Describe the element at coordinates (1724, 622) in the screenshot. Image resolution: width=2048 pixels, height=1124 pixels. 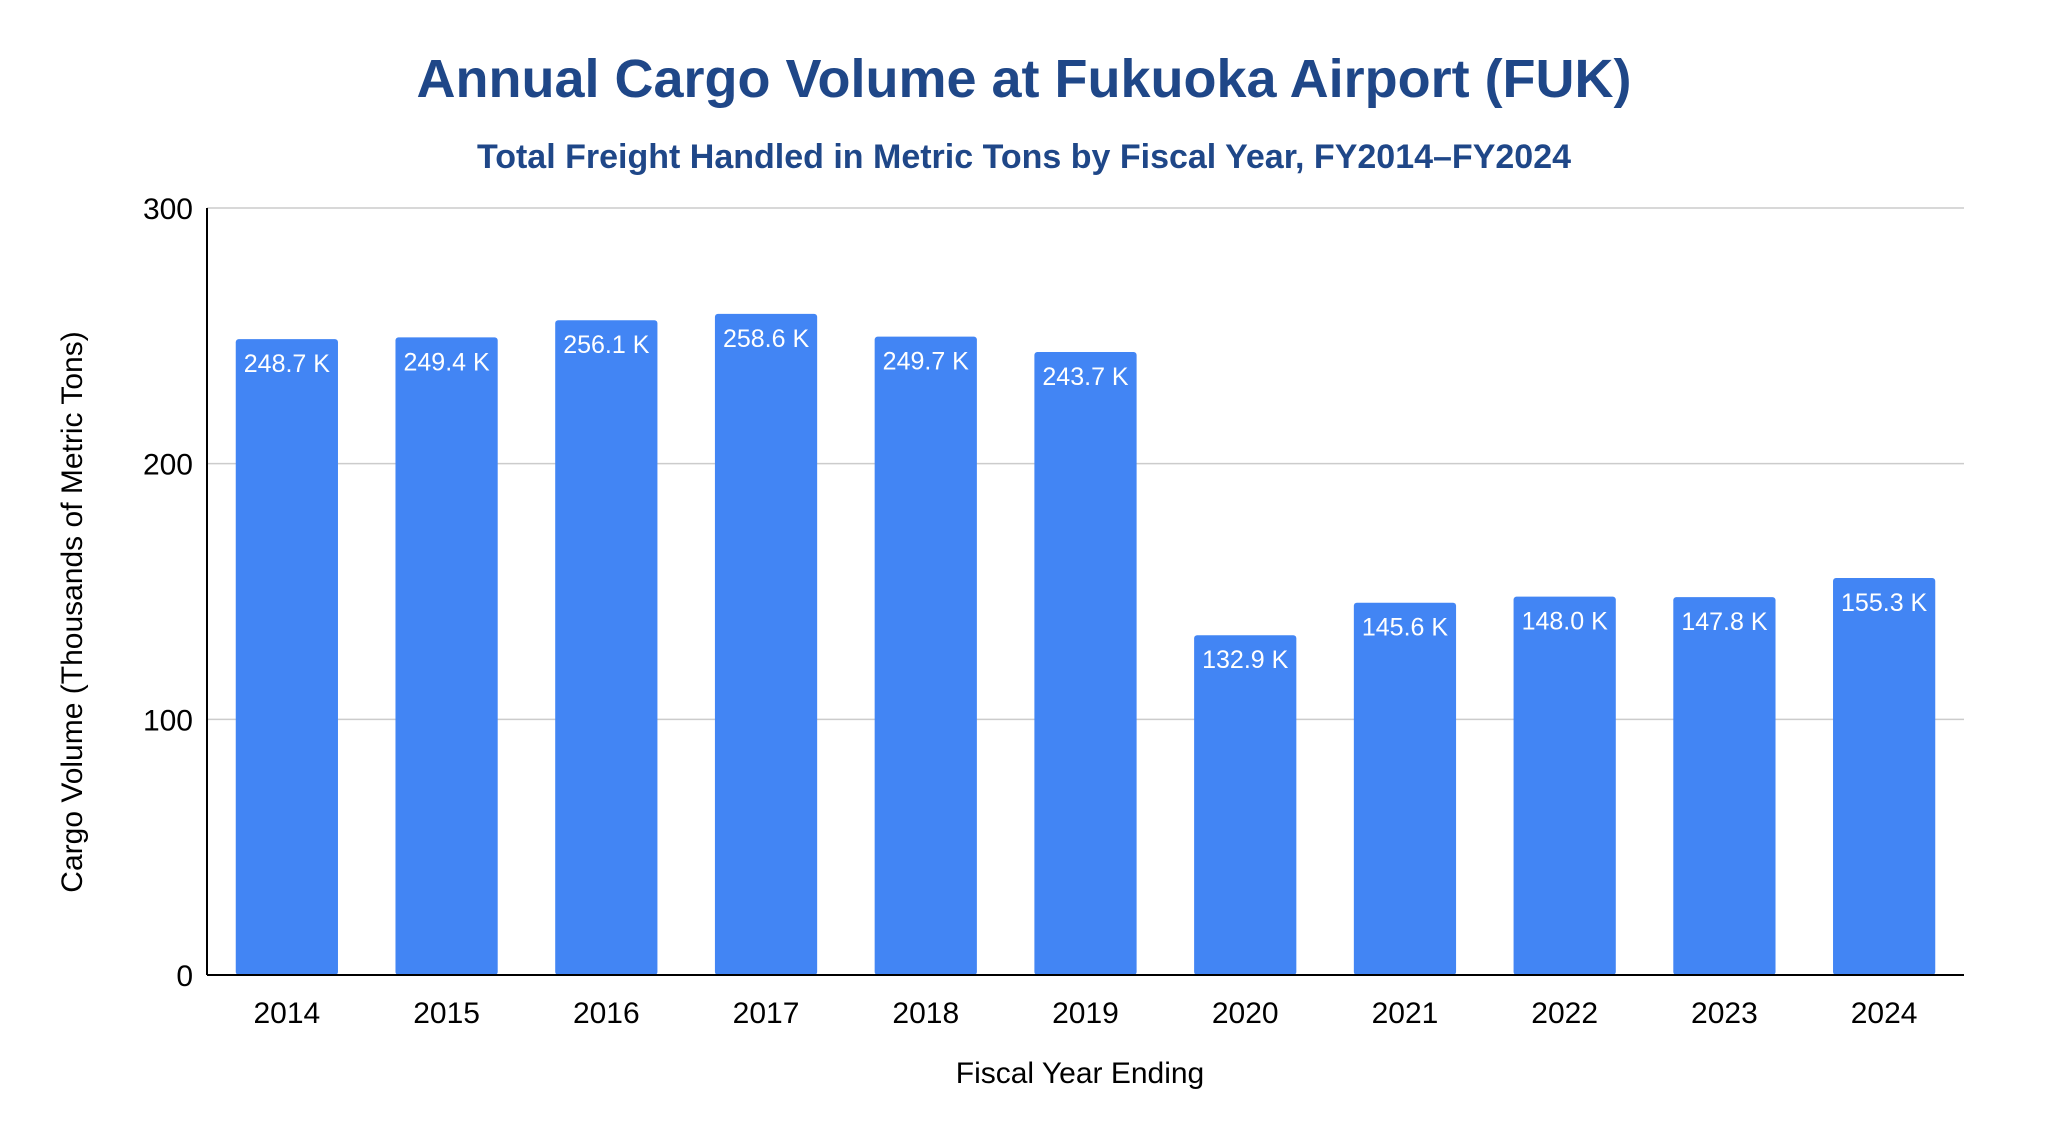
I see `data-label: 147.8 K` at that location.